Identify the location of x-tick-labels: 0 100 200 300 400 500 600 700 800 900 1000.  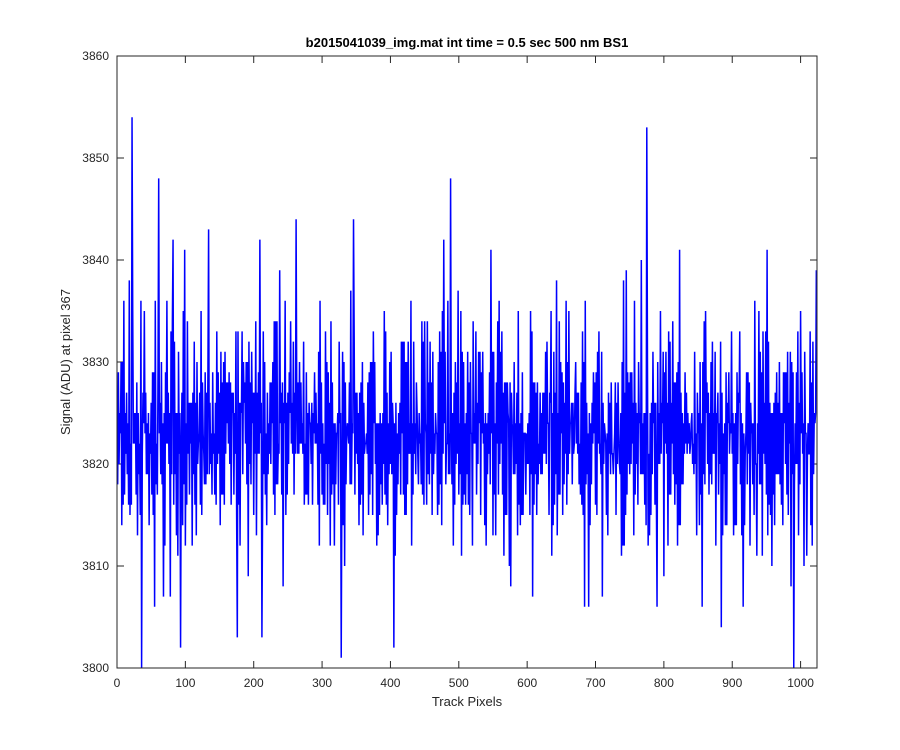
(464, 683).